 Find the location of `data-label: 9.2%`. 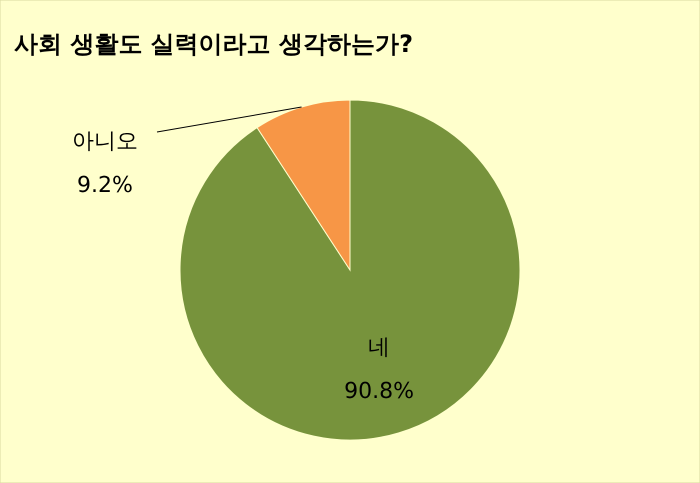

data-label: 9.2% is located at coordinates (105, 185).